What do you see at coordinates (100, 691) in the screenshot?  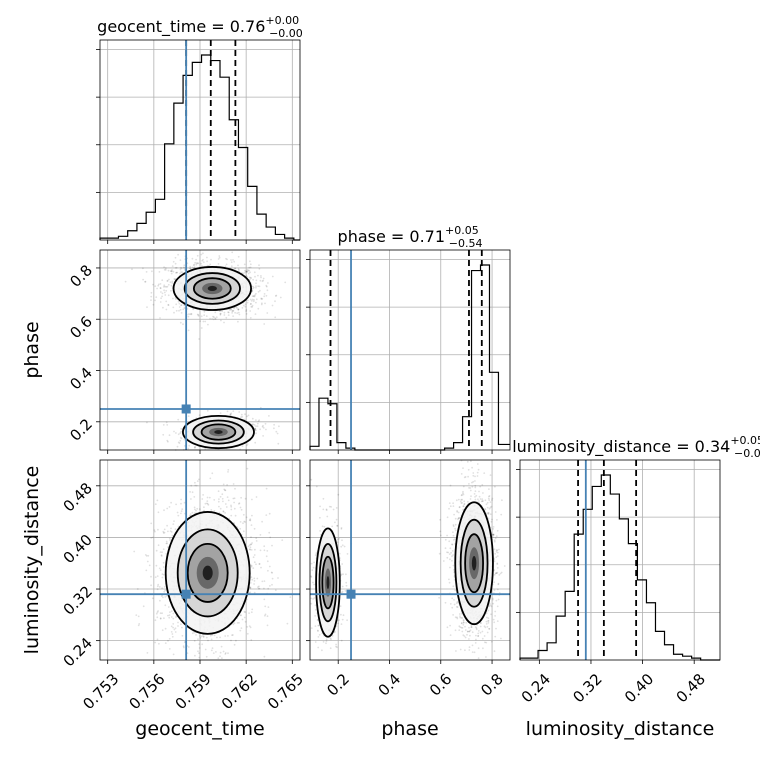 I see `x-tick-label: 0.753` at bounding box center [100, 691].